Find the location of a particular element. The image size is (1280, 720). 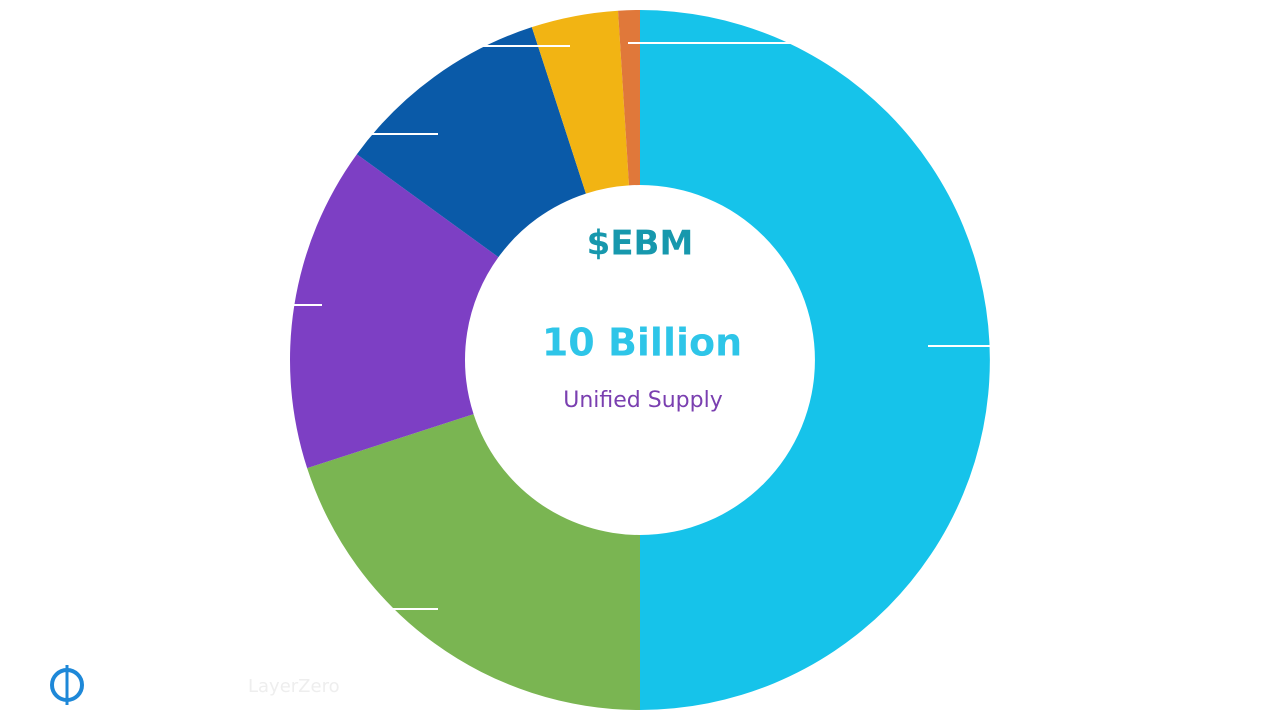

logo-text: LayerZero is located at coordinates (294, 686).